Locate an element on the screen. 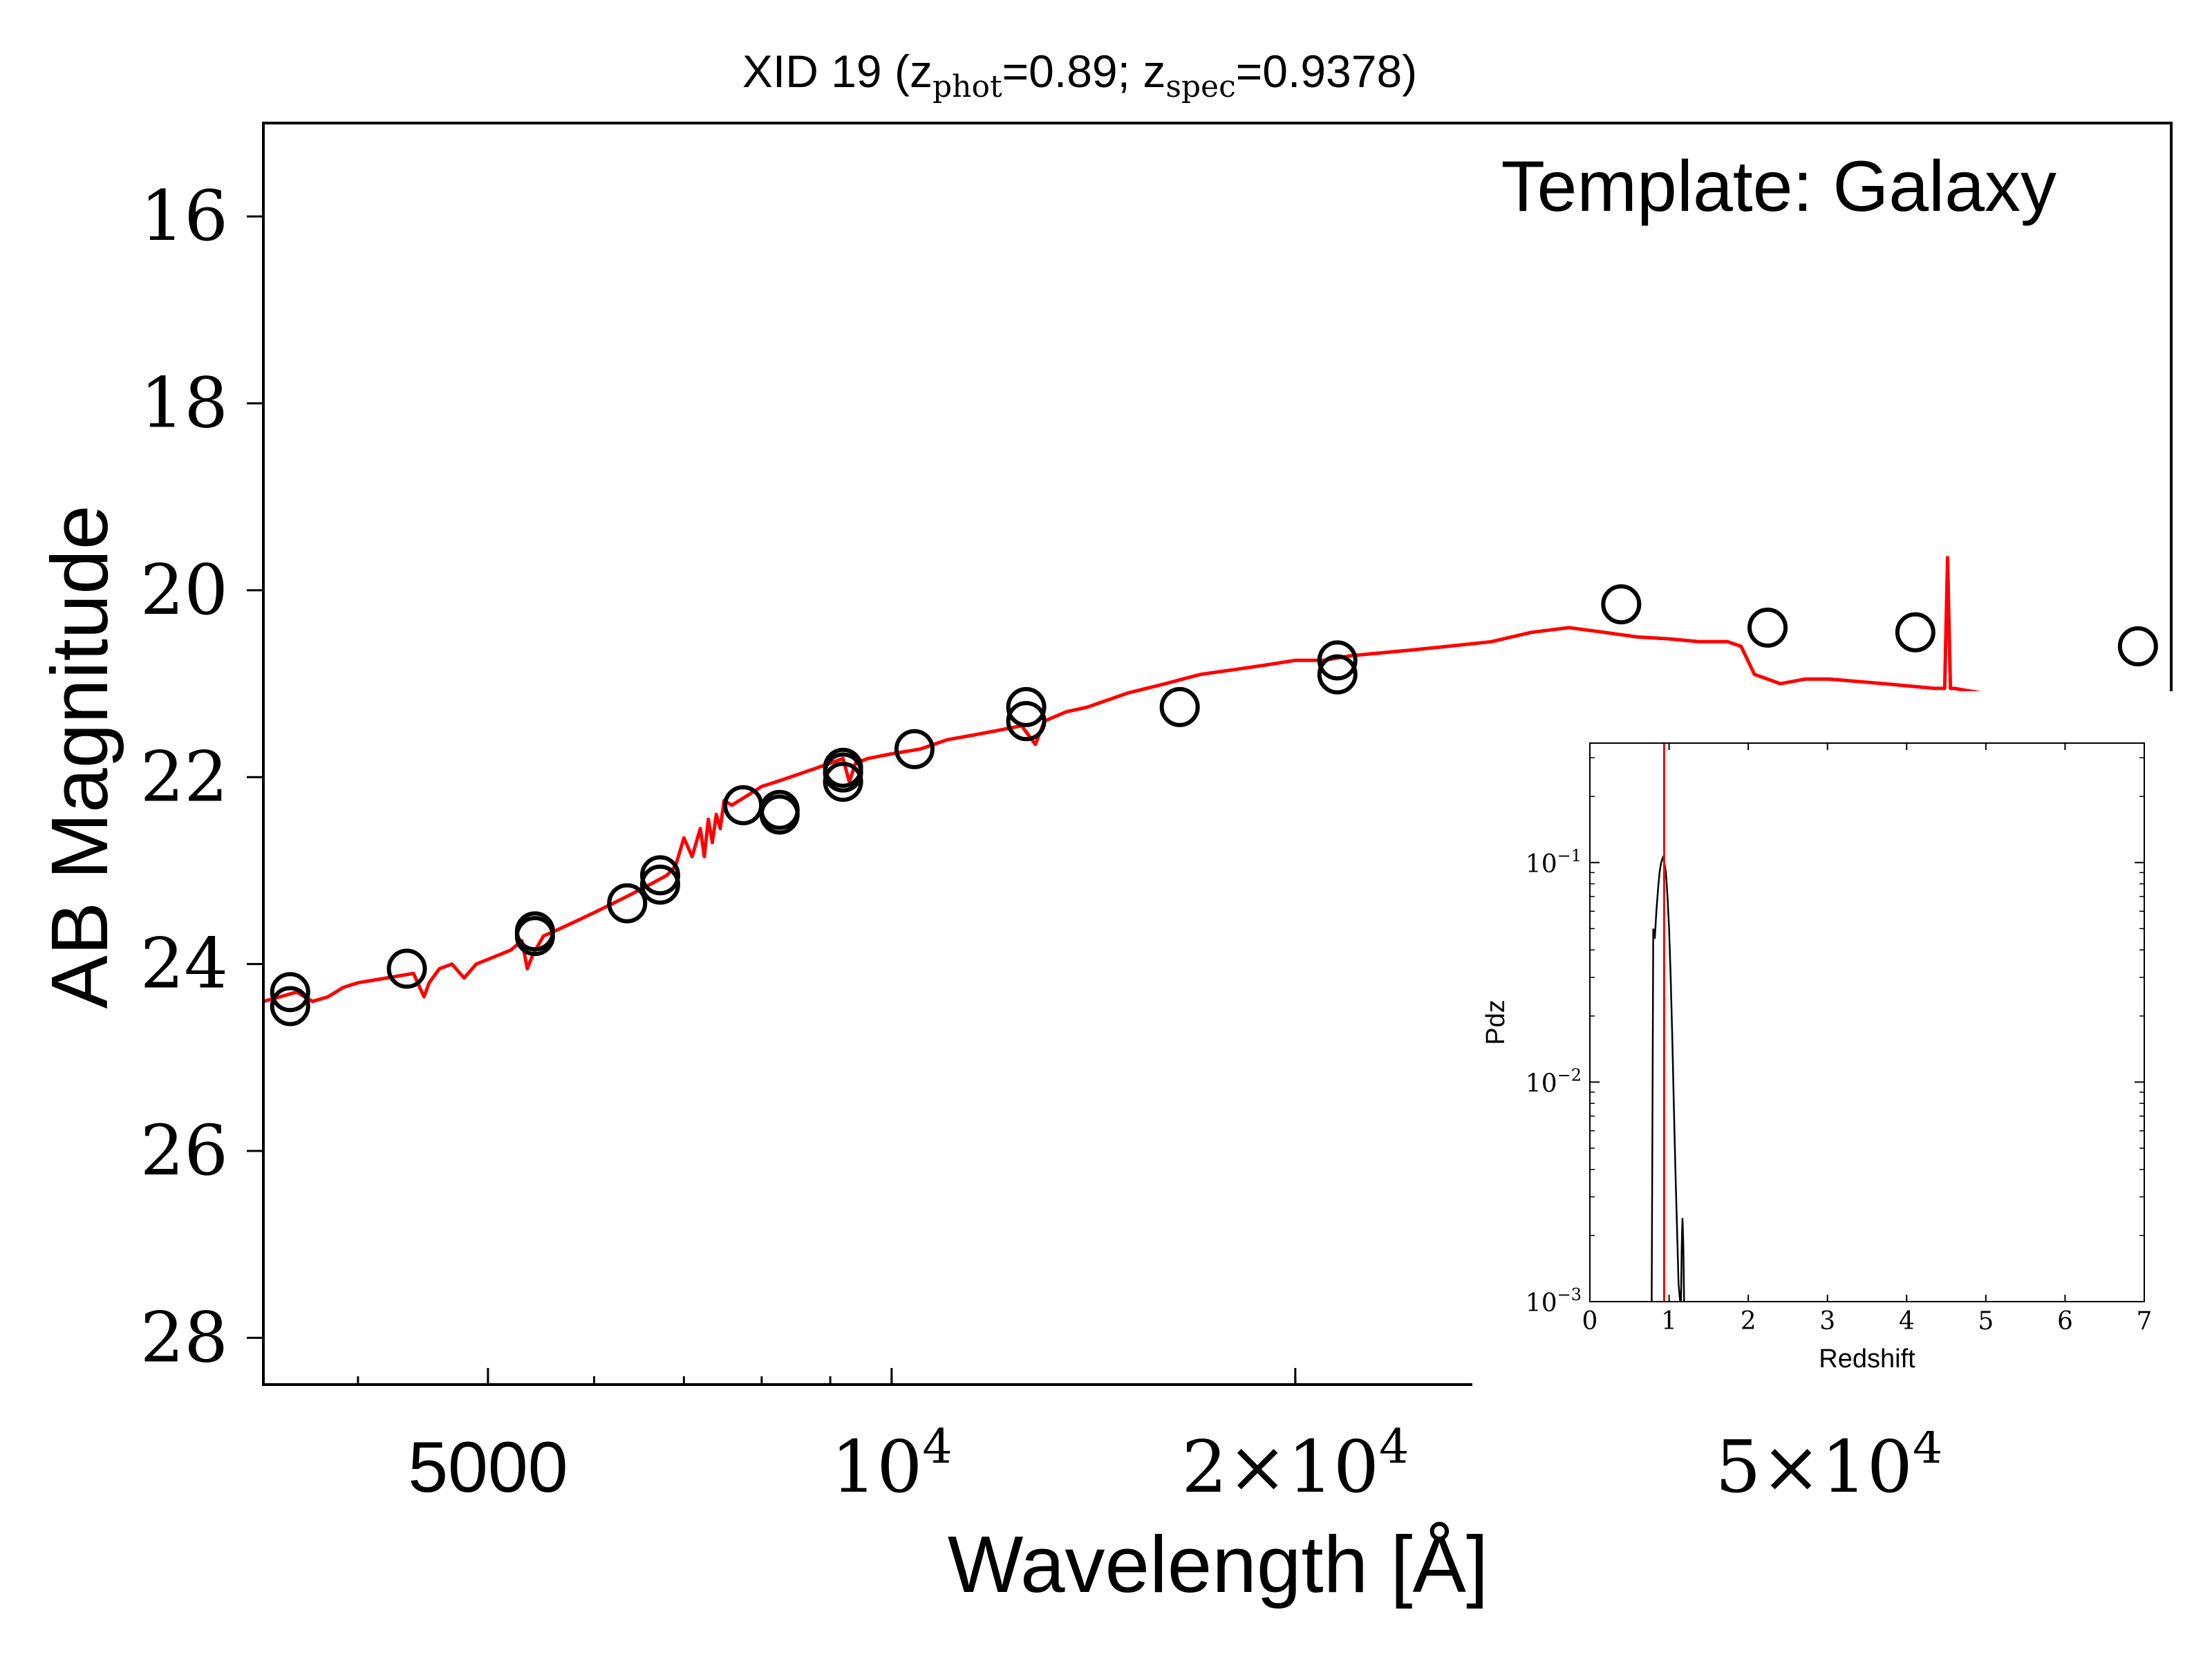  y-tick-label: 28 is located at coordinates (184, 1337).